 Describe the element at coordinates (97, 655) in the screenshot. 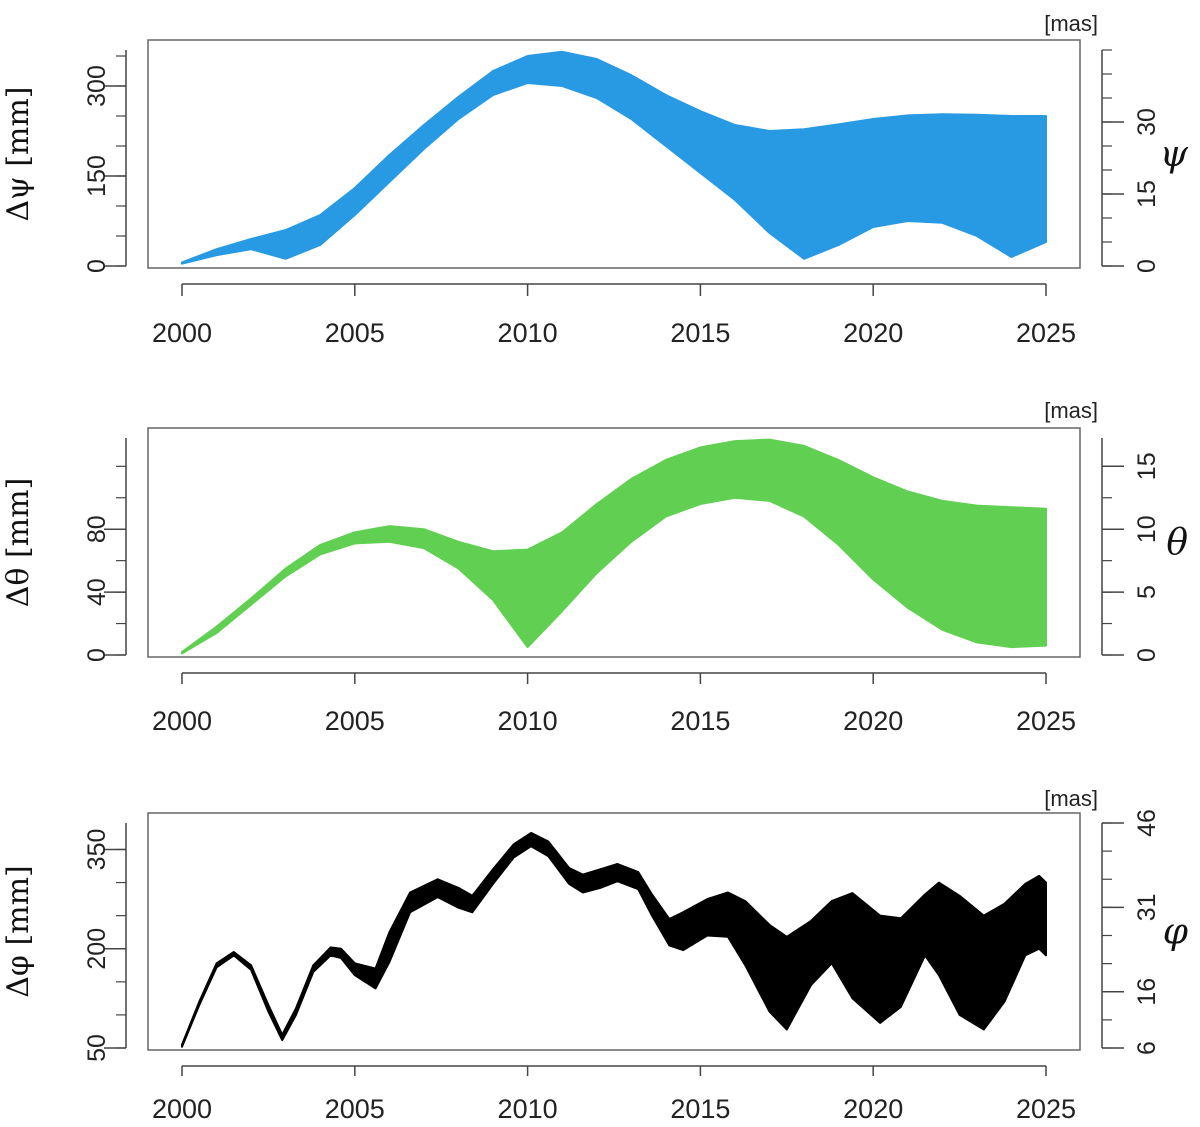

I see `theta-y-tick-label: 0` at that location.